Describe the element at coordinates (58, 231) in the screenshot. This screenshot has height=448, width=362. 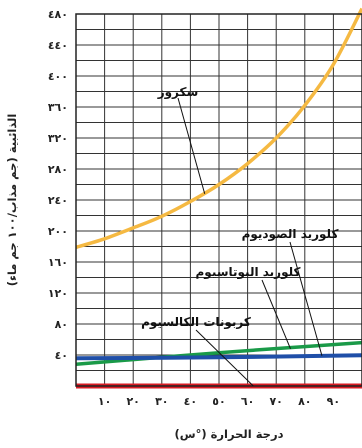
I see `y-tick-label: ٢٠٠` at that location.